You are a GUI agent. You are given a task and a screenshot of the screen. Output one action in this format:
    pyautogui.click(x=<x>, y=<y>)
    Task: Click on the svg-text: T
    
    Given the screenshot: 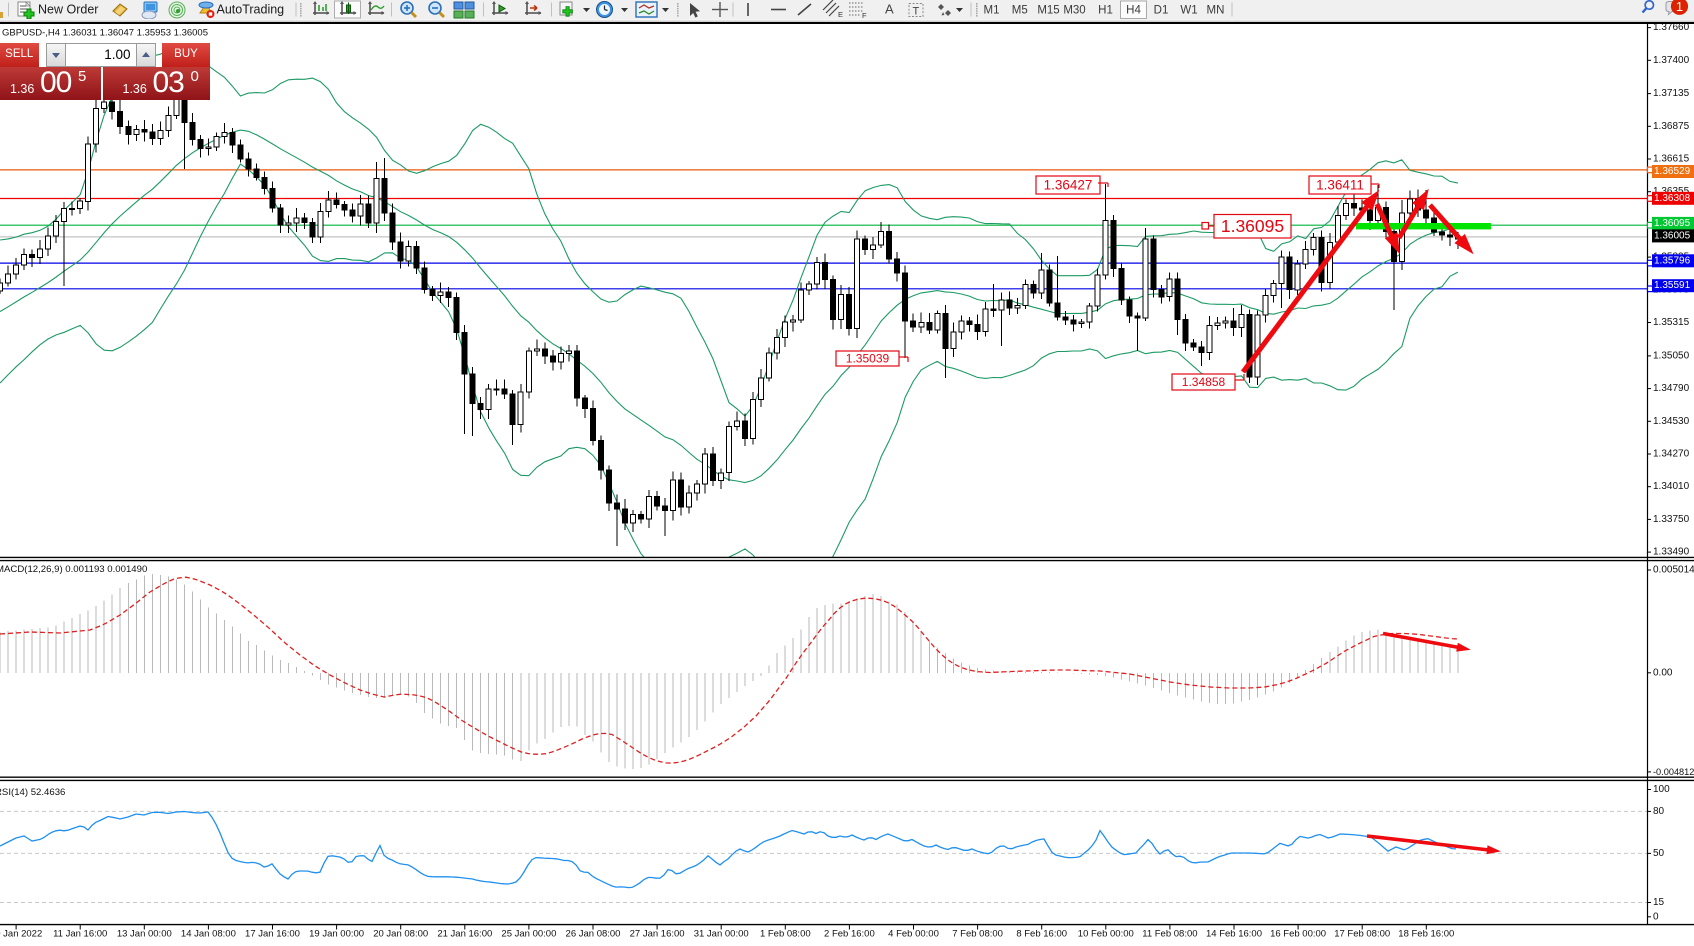 What is the action you would take?
    pyautogui.click(x=916, y=12)
    